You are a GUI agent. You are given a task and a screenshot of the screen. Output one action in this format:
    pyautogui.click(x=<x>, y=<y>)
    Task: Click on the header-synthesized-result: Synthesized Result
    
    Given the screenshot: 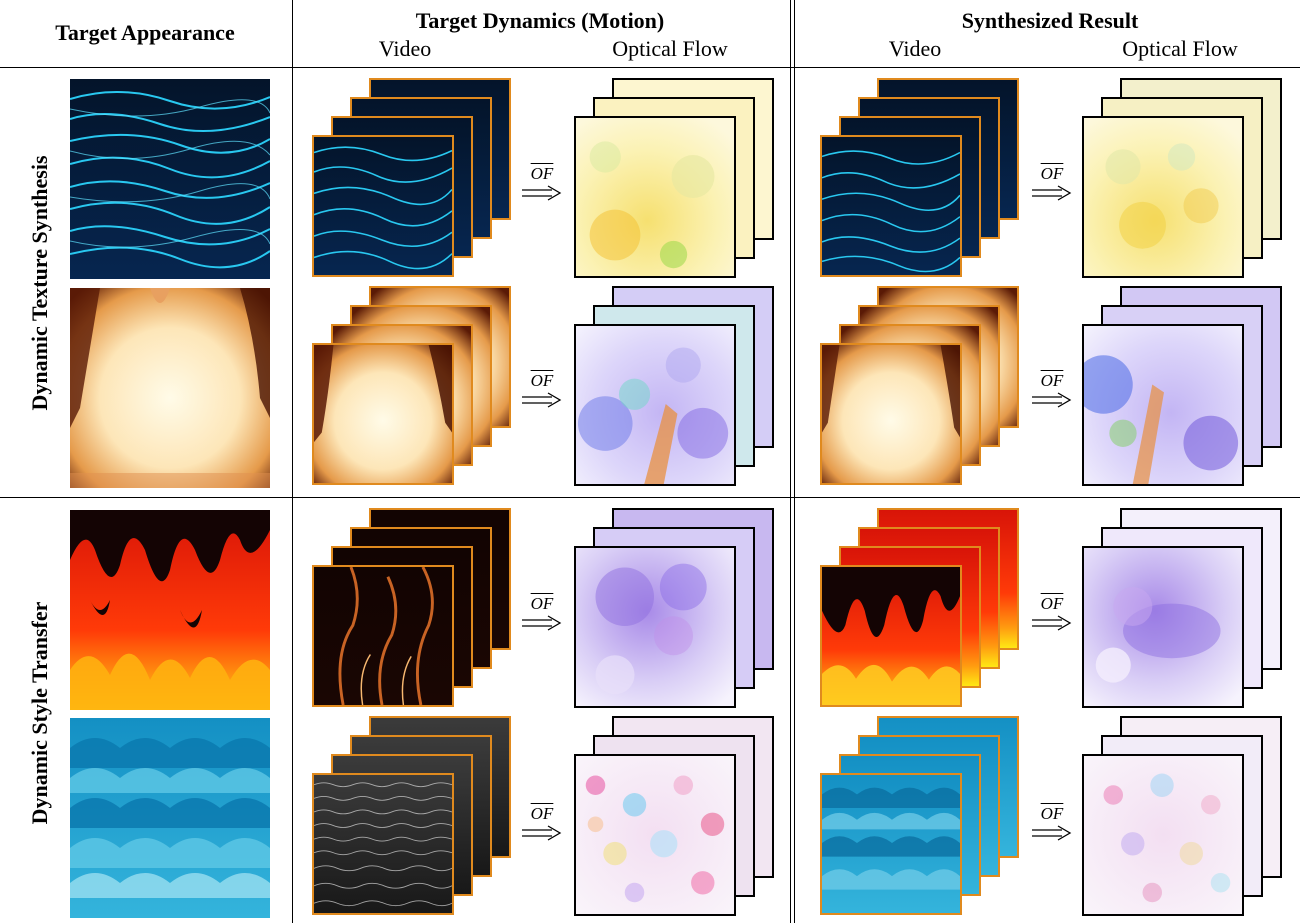 What is the action you would take?
    pyautogui.click(x=1050, y=20)
    